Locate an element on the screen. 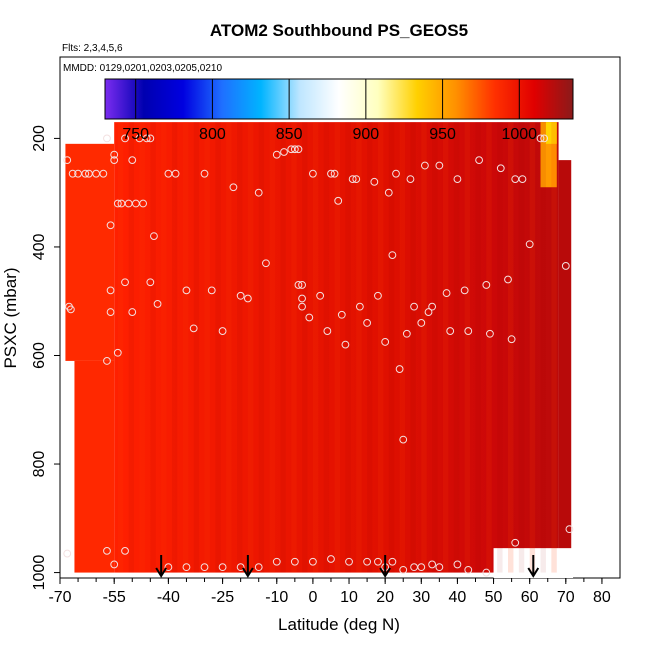 Image resolution: width=650 pixels, height=650 pixels. flight-arrow-head is located at coordinates (533, 572).